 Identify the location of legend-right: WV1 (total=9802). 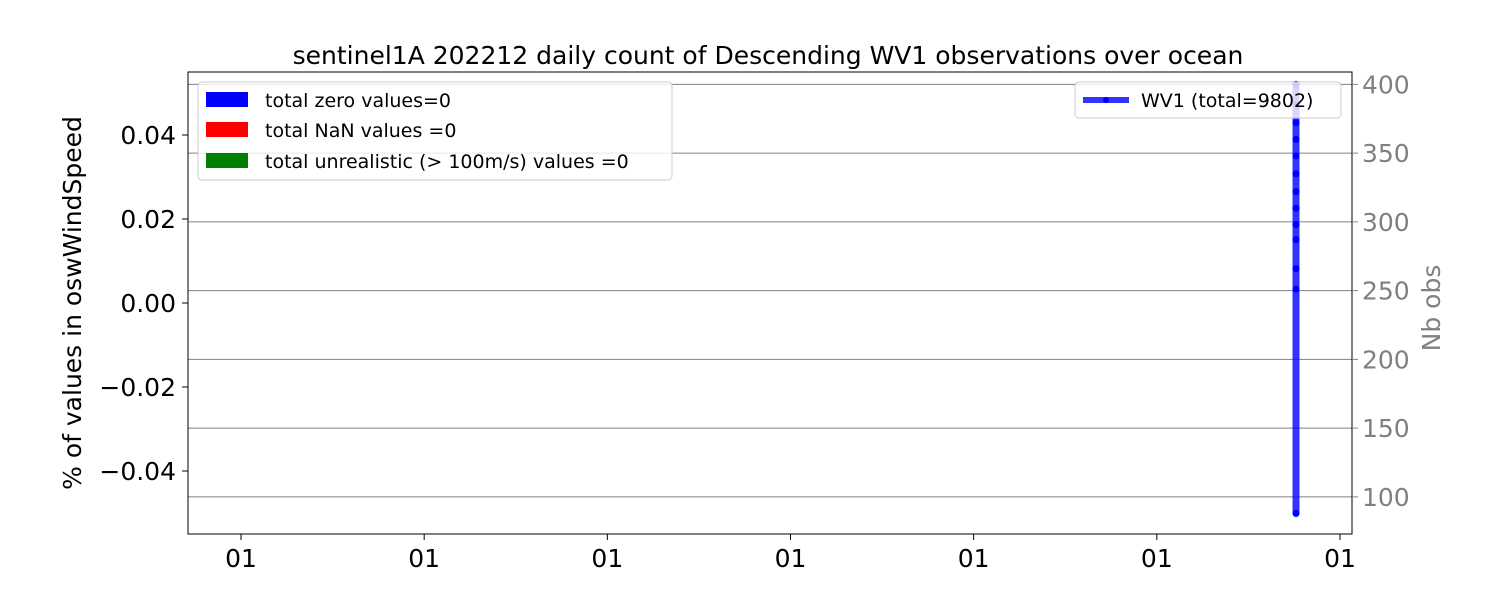
(1208, 100).